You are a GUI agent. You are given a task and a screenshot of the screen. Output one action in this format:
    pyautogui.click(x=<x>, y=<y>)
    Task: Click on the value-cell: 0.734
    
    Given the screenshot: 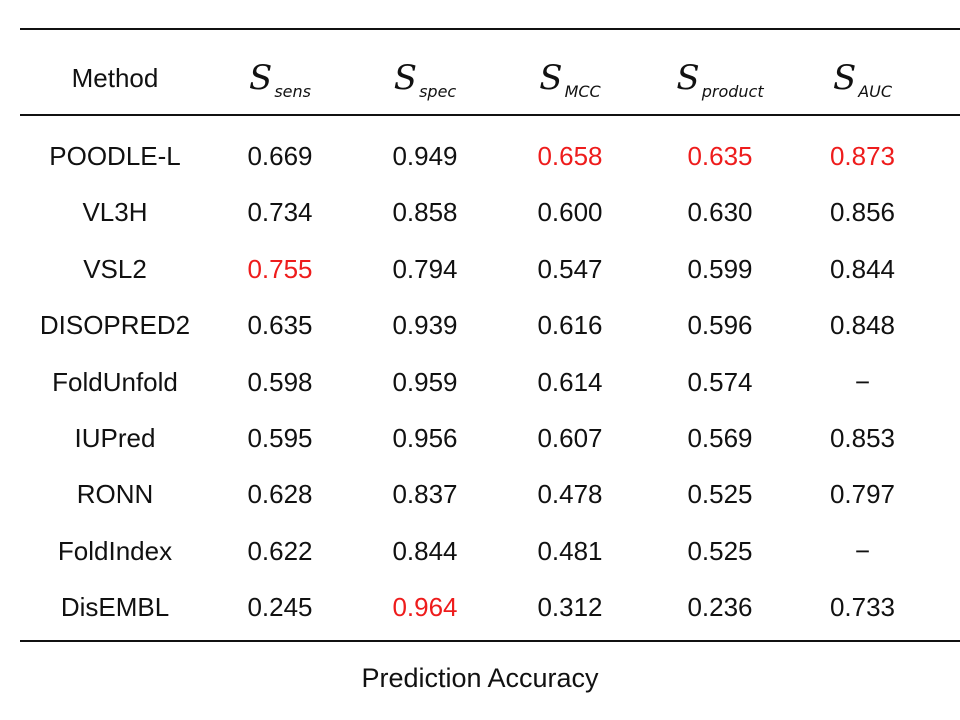 What is the action you would take?
    pyautogui.click(x=280, y=212)
    